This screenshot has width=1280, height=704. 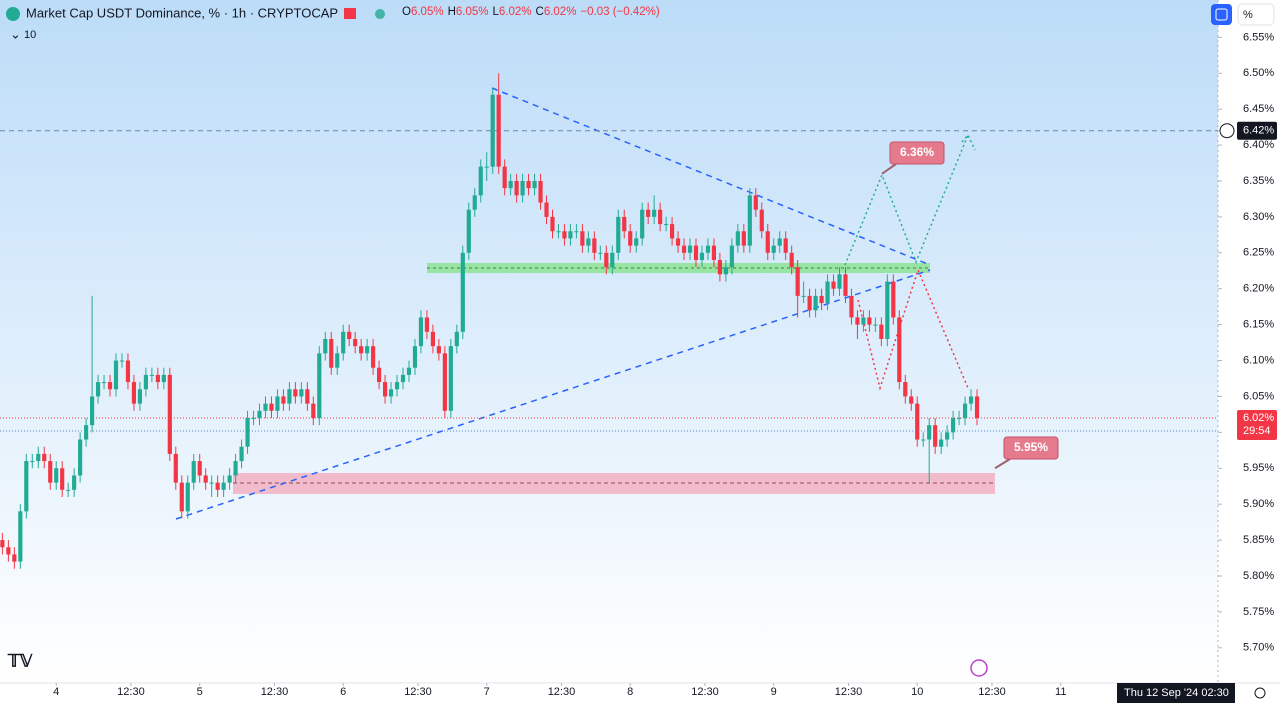 What do you see at coordinates (343, 692) in the screenshot?
I see `x-tick-label: 6` at bounding box center [343, 692].